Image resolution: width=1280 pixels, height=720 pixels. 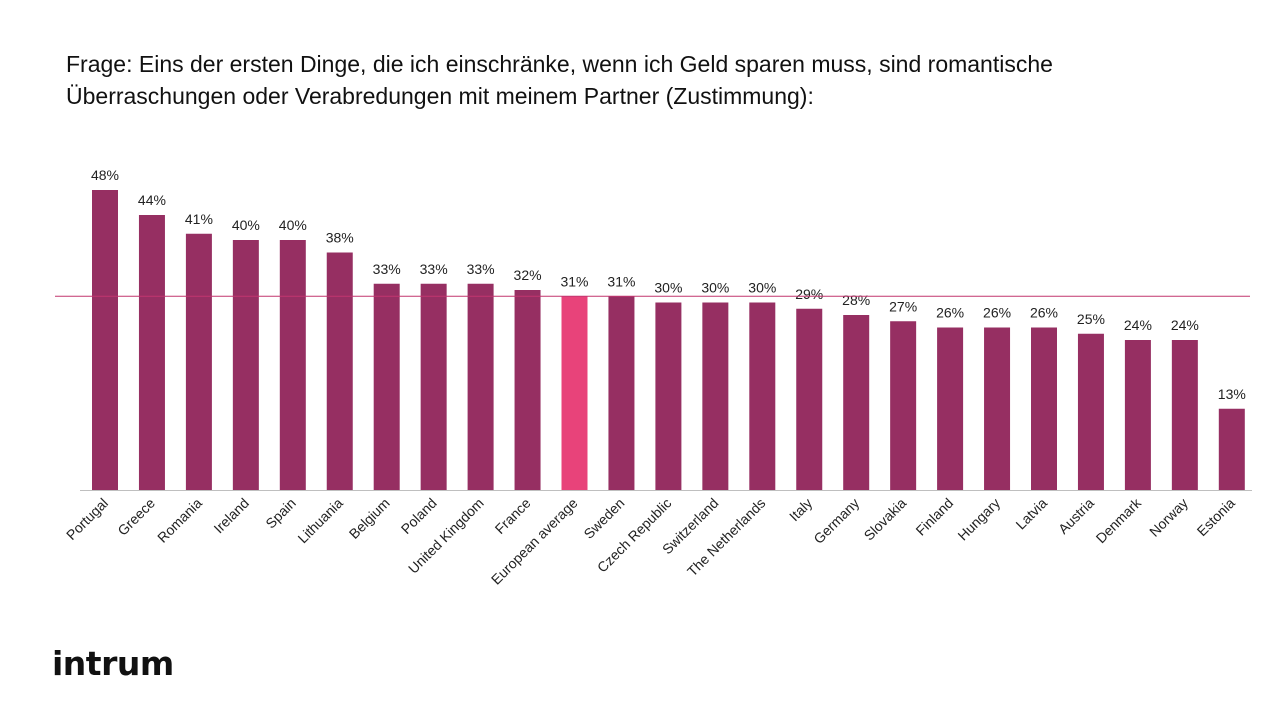 I want to click on bar-hungary, so click(x=997, y=408).